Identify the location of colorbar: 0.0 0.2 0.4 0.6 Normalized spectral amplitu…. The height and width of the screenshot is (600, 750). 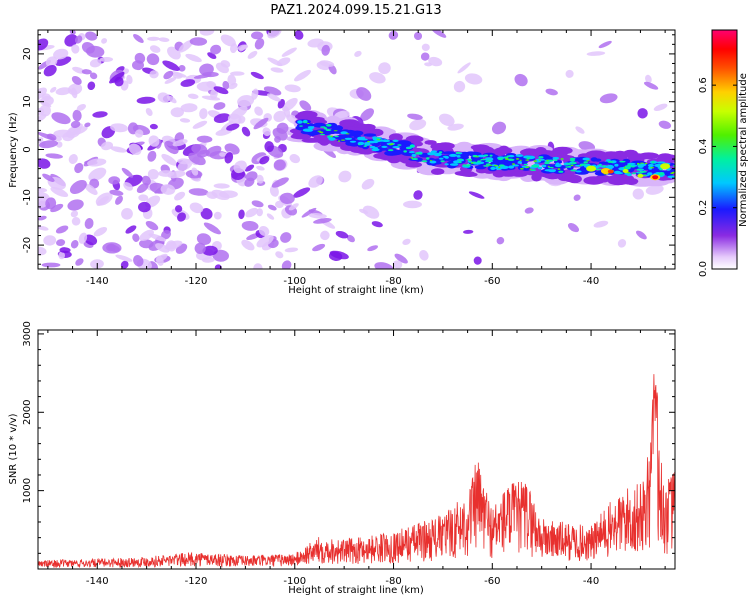
(723, 153).